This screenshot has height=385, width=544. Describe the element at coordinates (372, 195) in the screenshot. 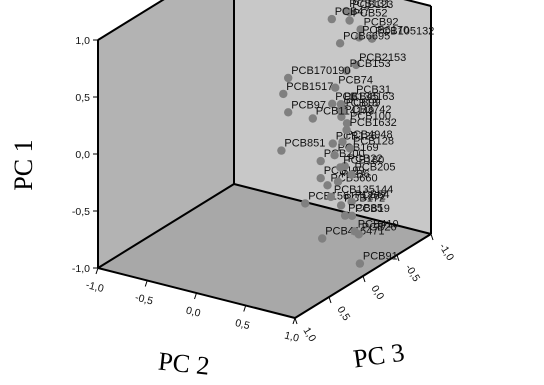

I see `data-point-label: PCB84` at that location.